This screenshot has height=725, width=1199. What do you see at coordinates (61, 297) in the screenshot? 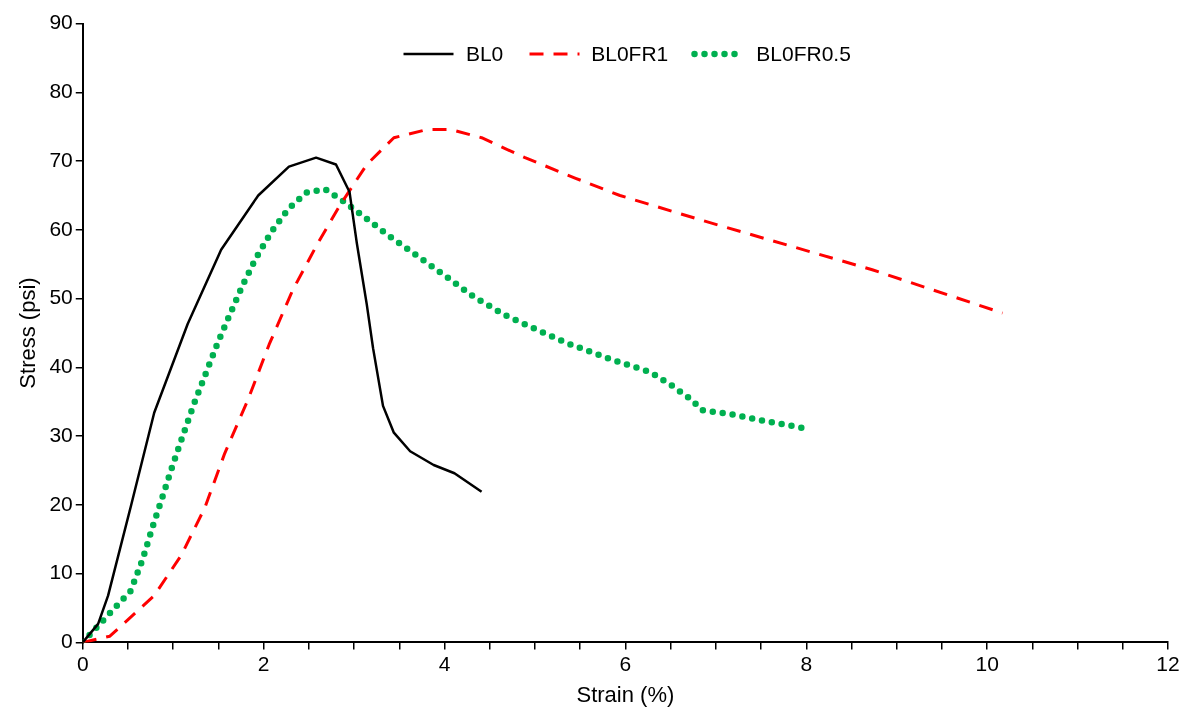
I see `y-tick-label: 50` at bounding box center [61, 297].